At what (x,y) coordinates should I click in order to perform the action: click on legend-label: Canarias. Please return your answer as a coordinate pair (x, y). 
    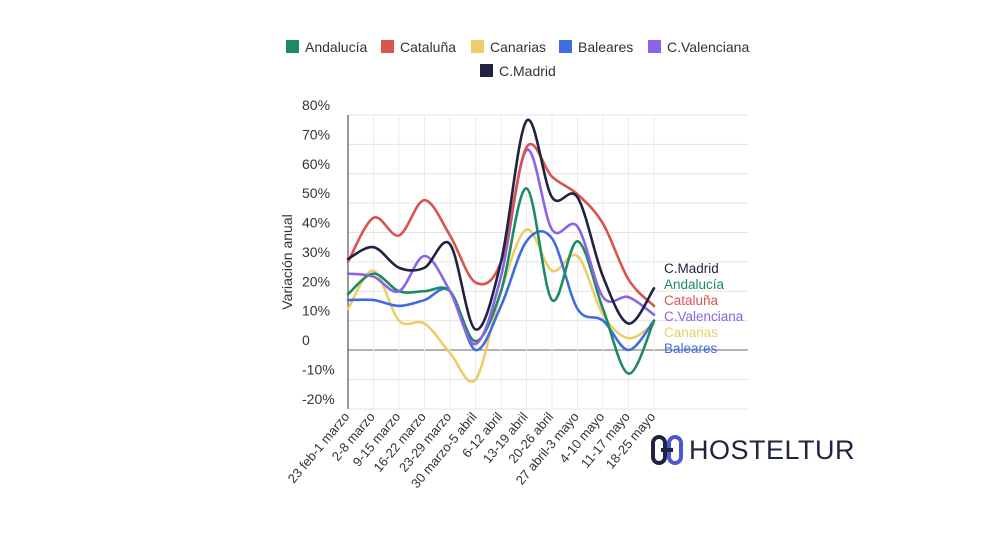
    Looking at the image, I should click on (518, 47).